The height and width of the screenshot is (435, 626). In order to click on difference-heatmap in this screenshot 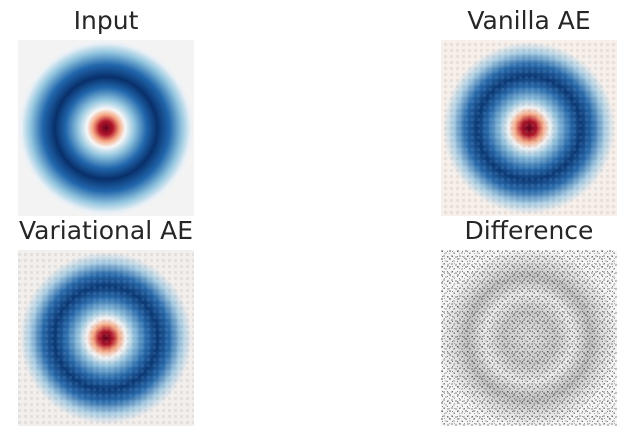, I will do `click(529, 338)`.